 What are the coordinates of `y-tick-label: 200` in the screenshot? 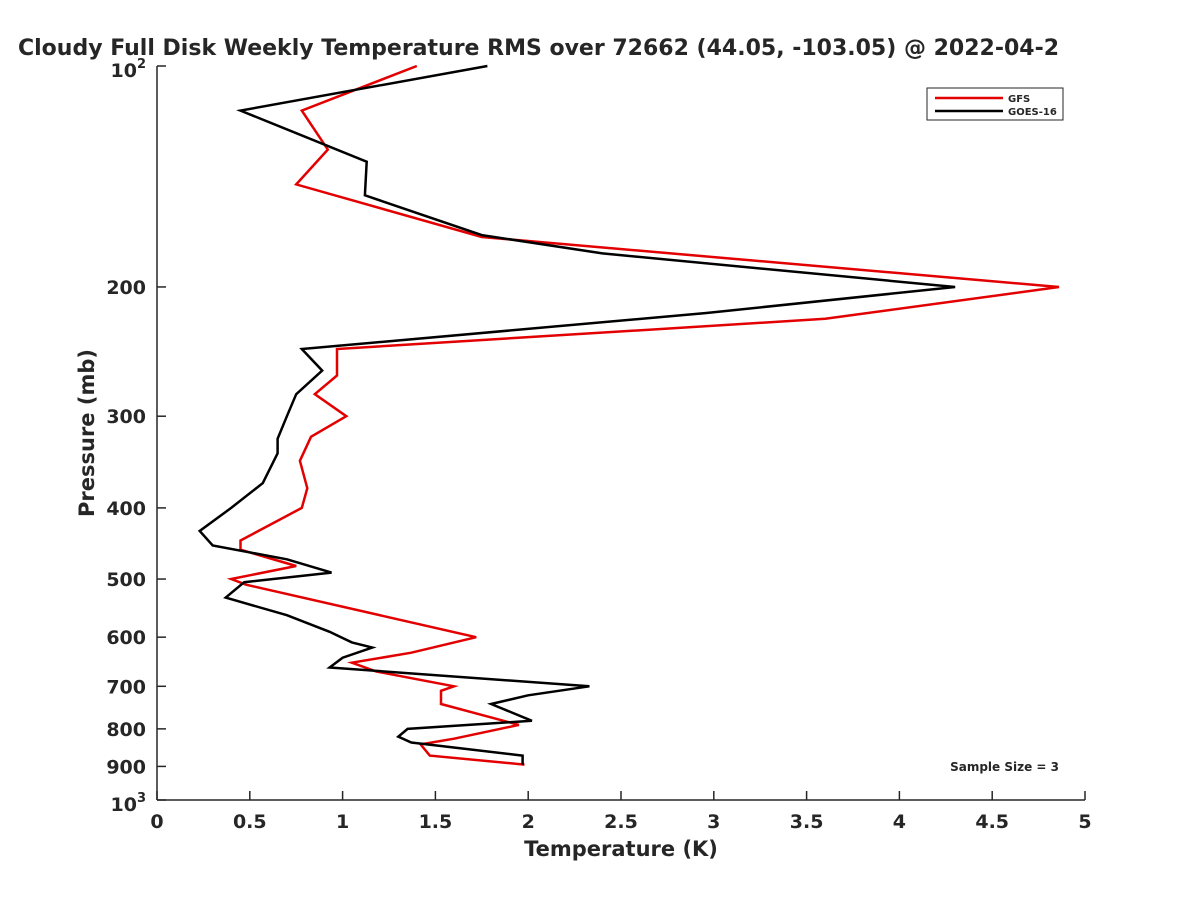 It's located at (126, 288).